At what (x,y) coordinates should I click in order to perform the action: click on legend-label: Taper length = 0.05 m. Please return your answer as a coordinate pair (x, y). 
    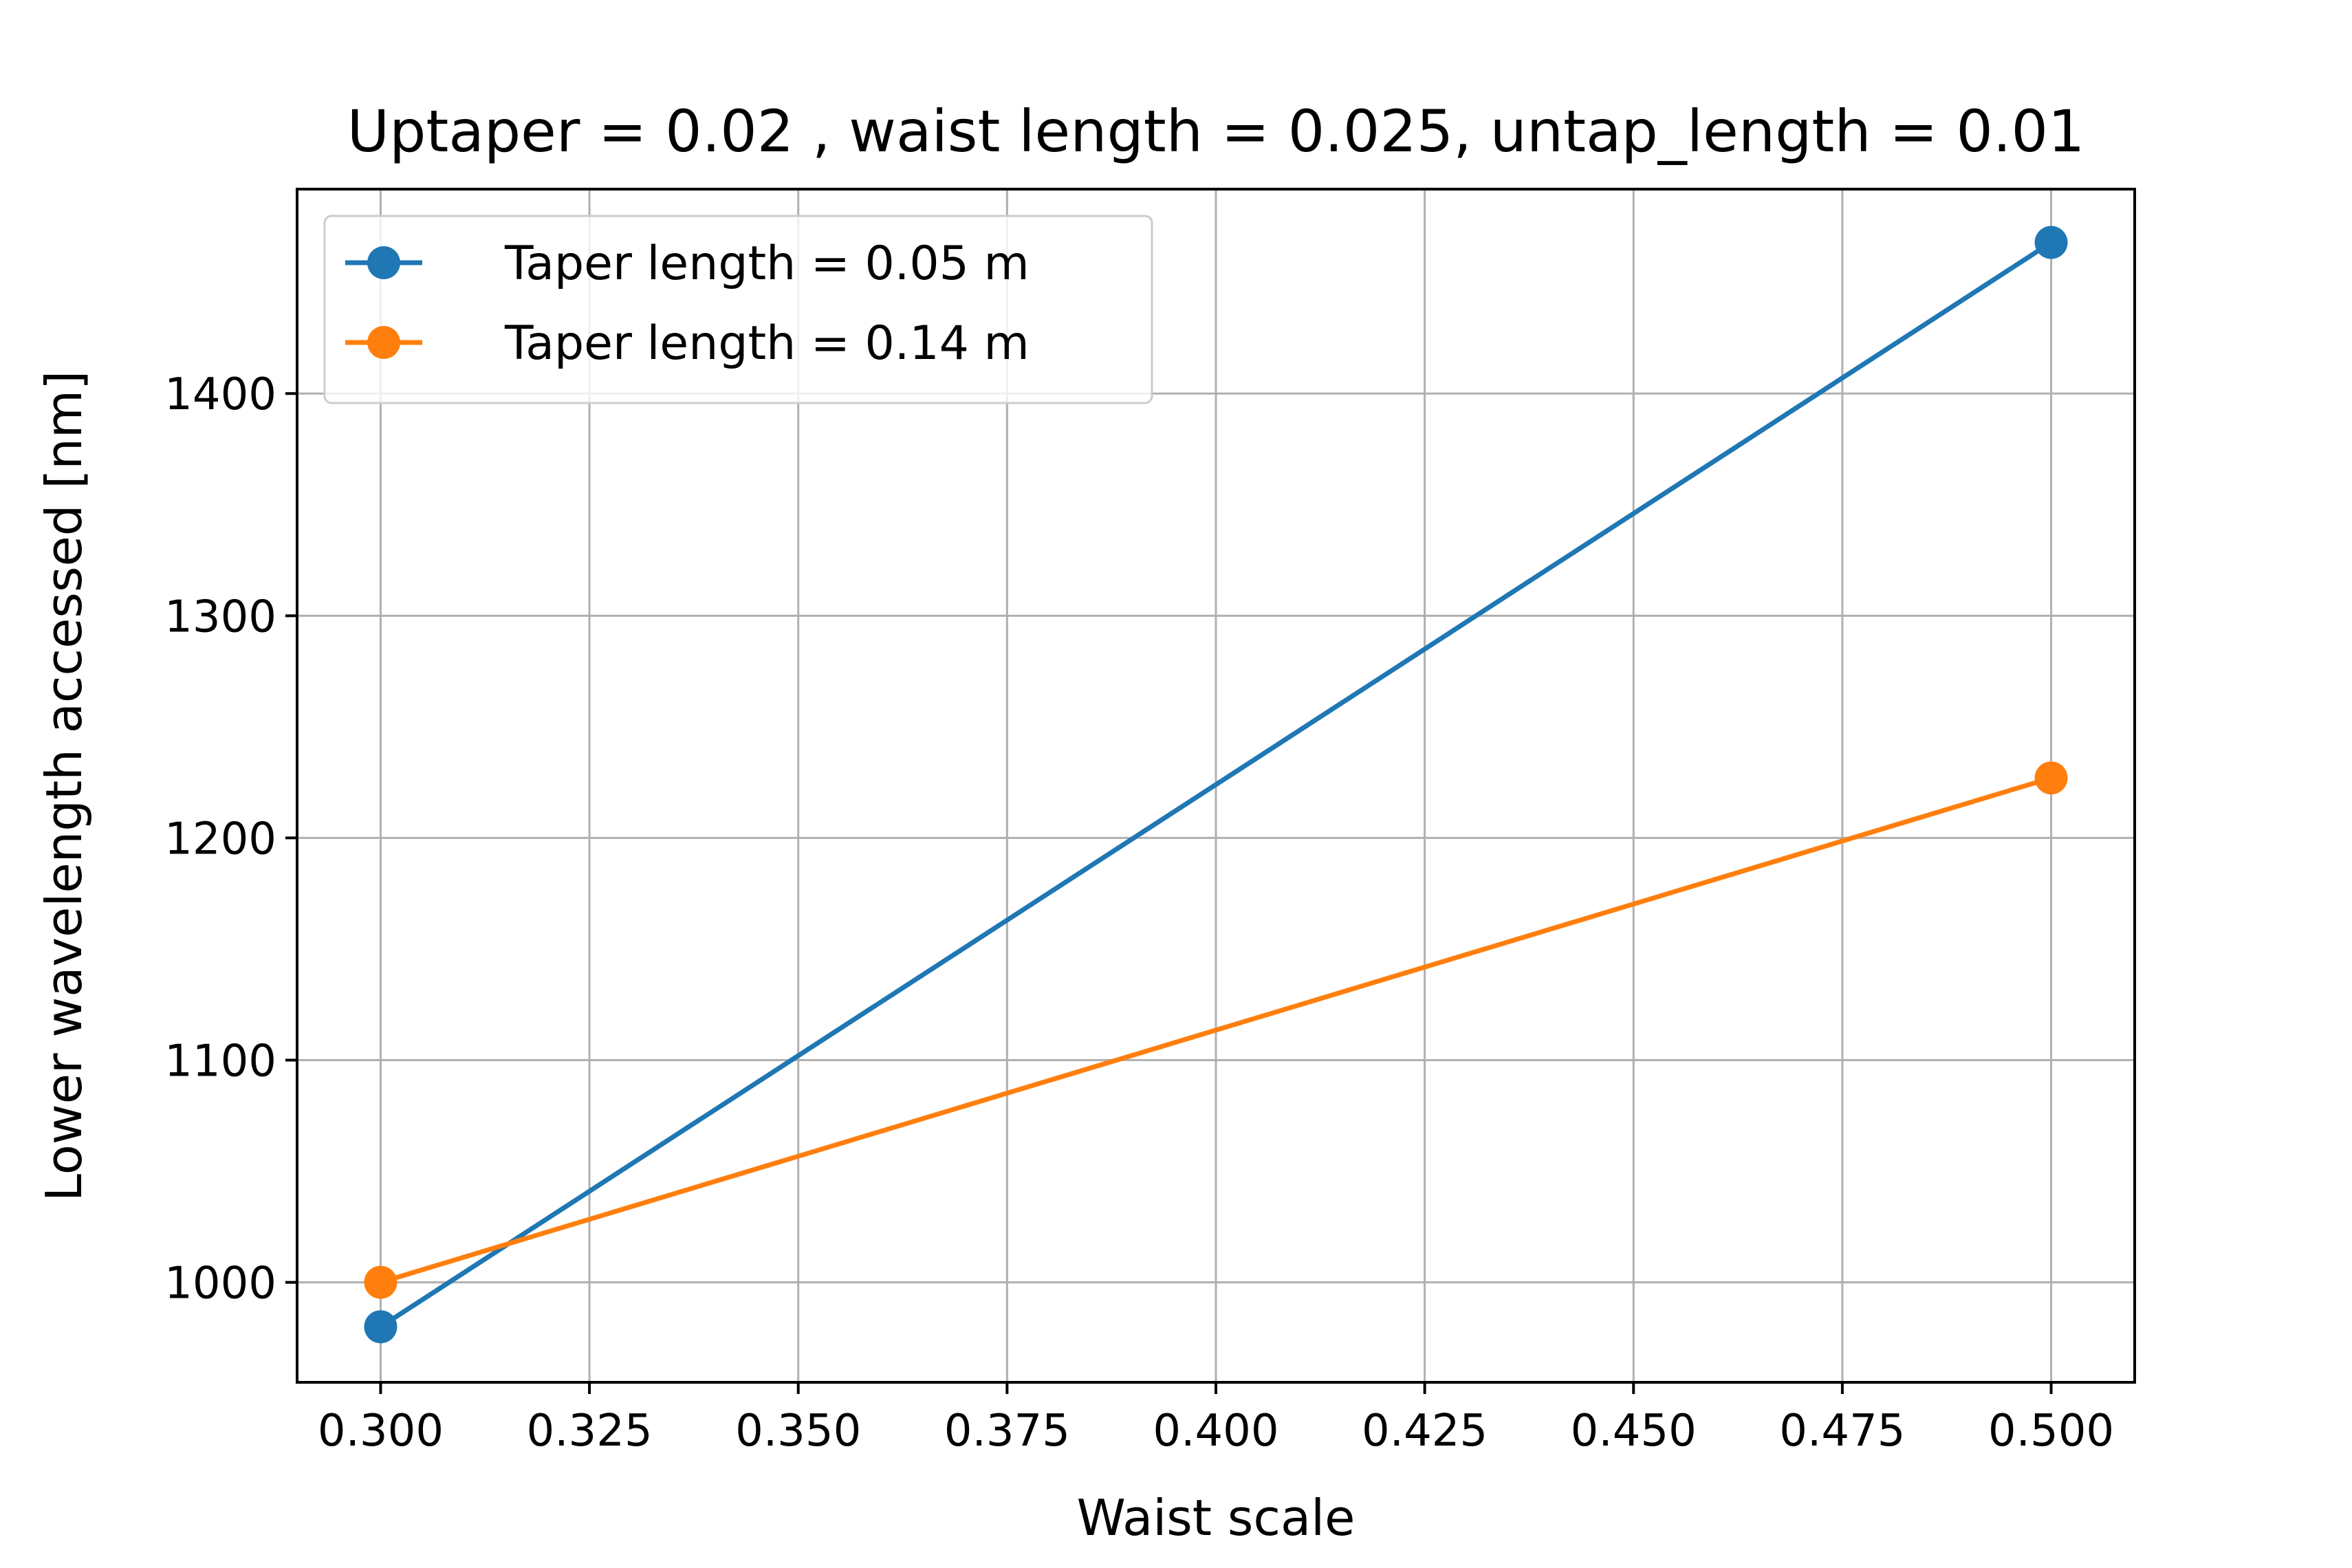
    Looking at the image, I should click on (767, 264).